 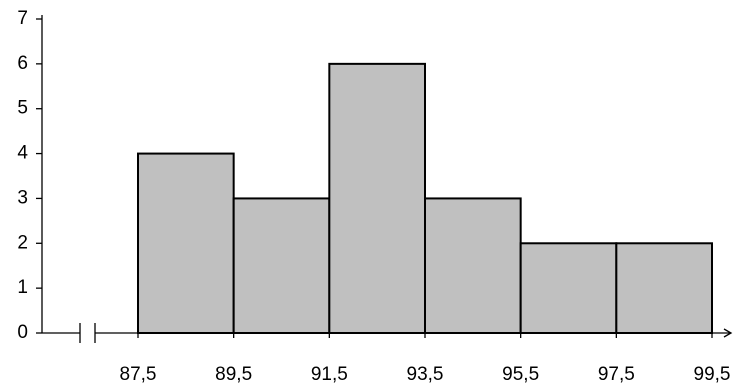 What do you see at coordinates (233, 374) in the screenshot?
I see `x-tick-label: 89,5` at bounding box center [233, 374].